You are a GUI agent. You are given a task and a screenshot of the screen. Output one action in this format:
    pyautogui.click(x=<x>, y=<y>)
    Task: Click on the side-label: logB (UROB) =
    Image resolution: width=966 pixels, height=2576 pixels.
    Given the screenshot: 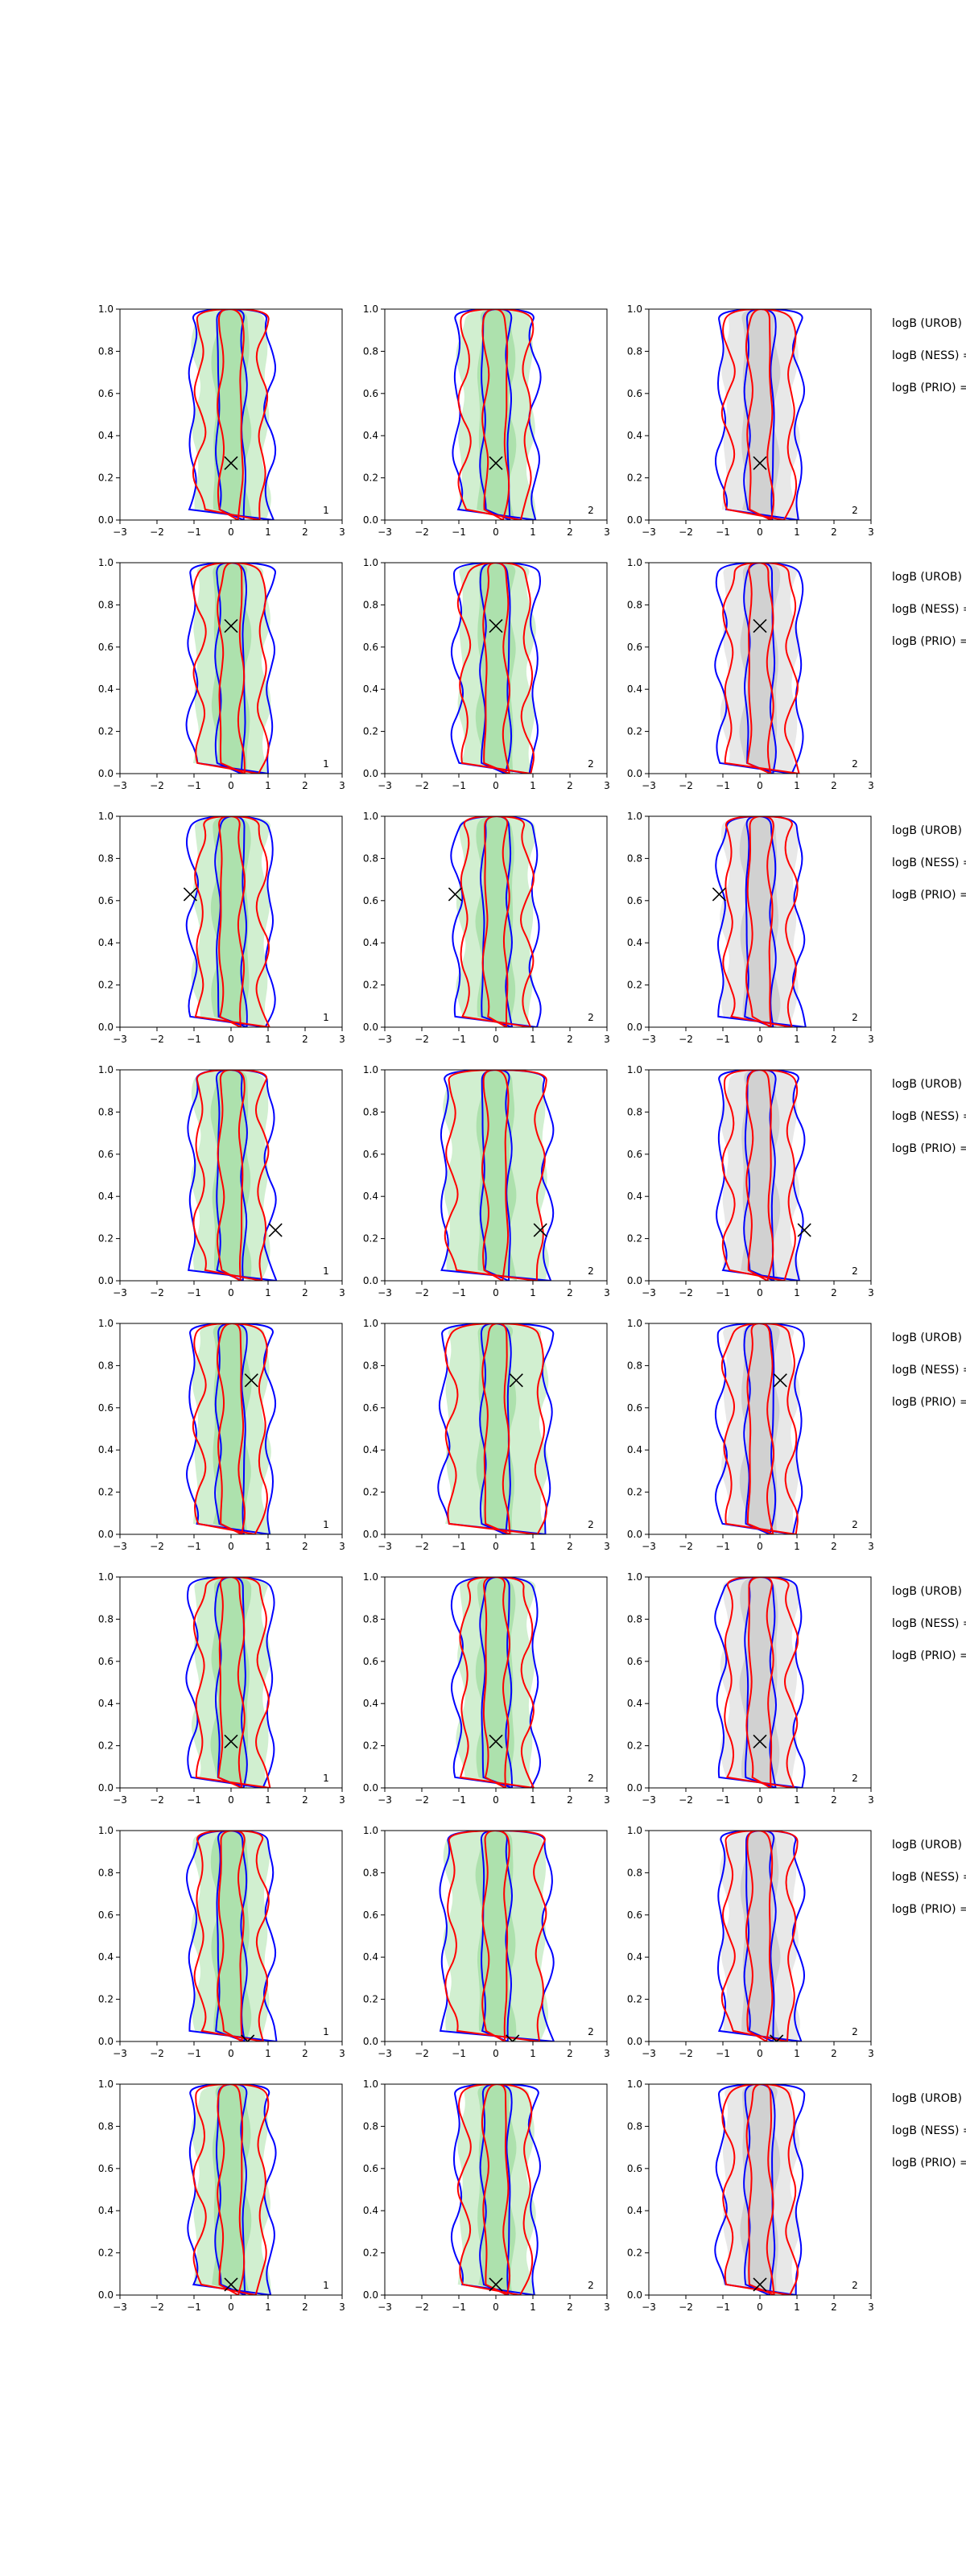 What is the action you would take?
    pyautogui.click(x=929, y=1084)
    